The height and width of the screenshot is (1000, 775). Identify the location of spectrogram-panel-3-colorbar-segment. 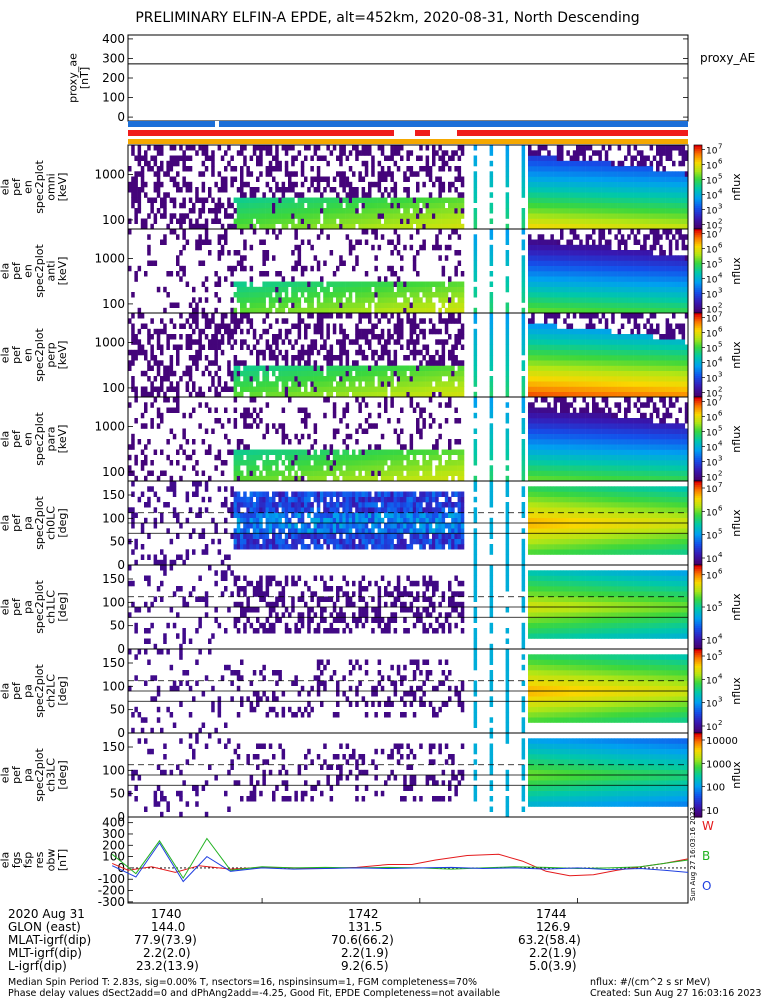
(698, 337).